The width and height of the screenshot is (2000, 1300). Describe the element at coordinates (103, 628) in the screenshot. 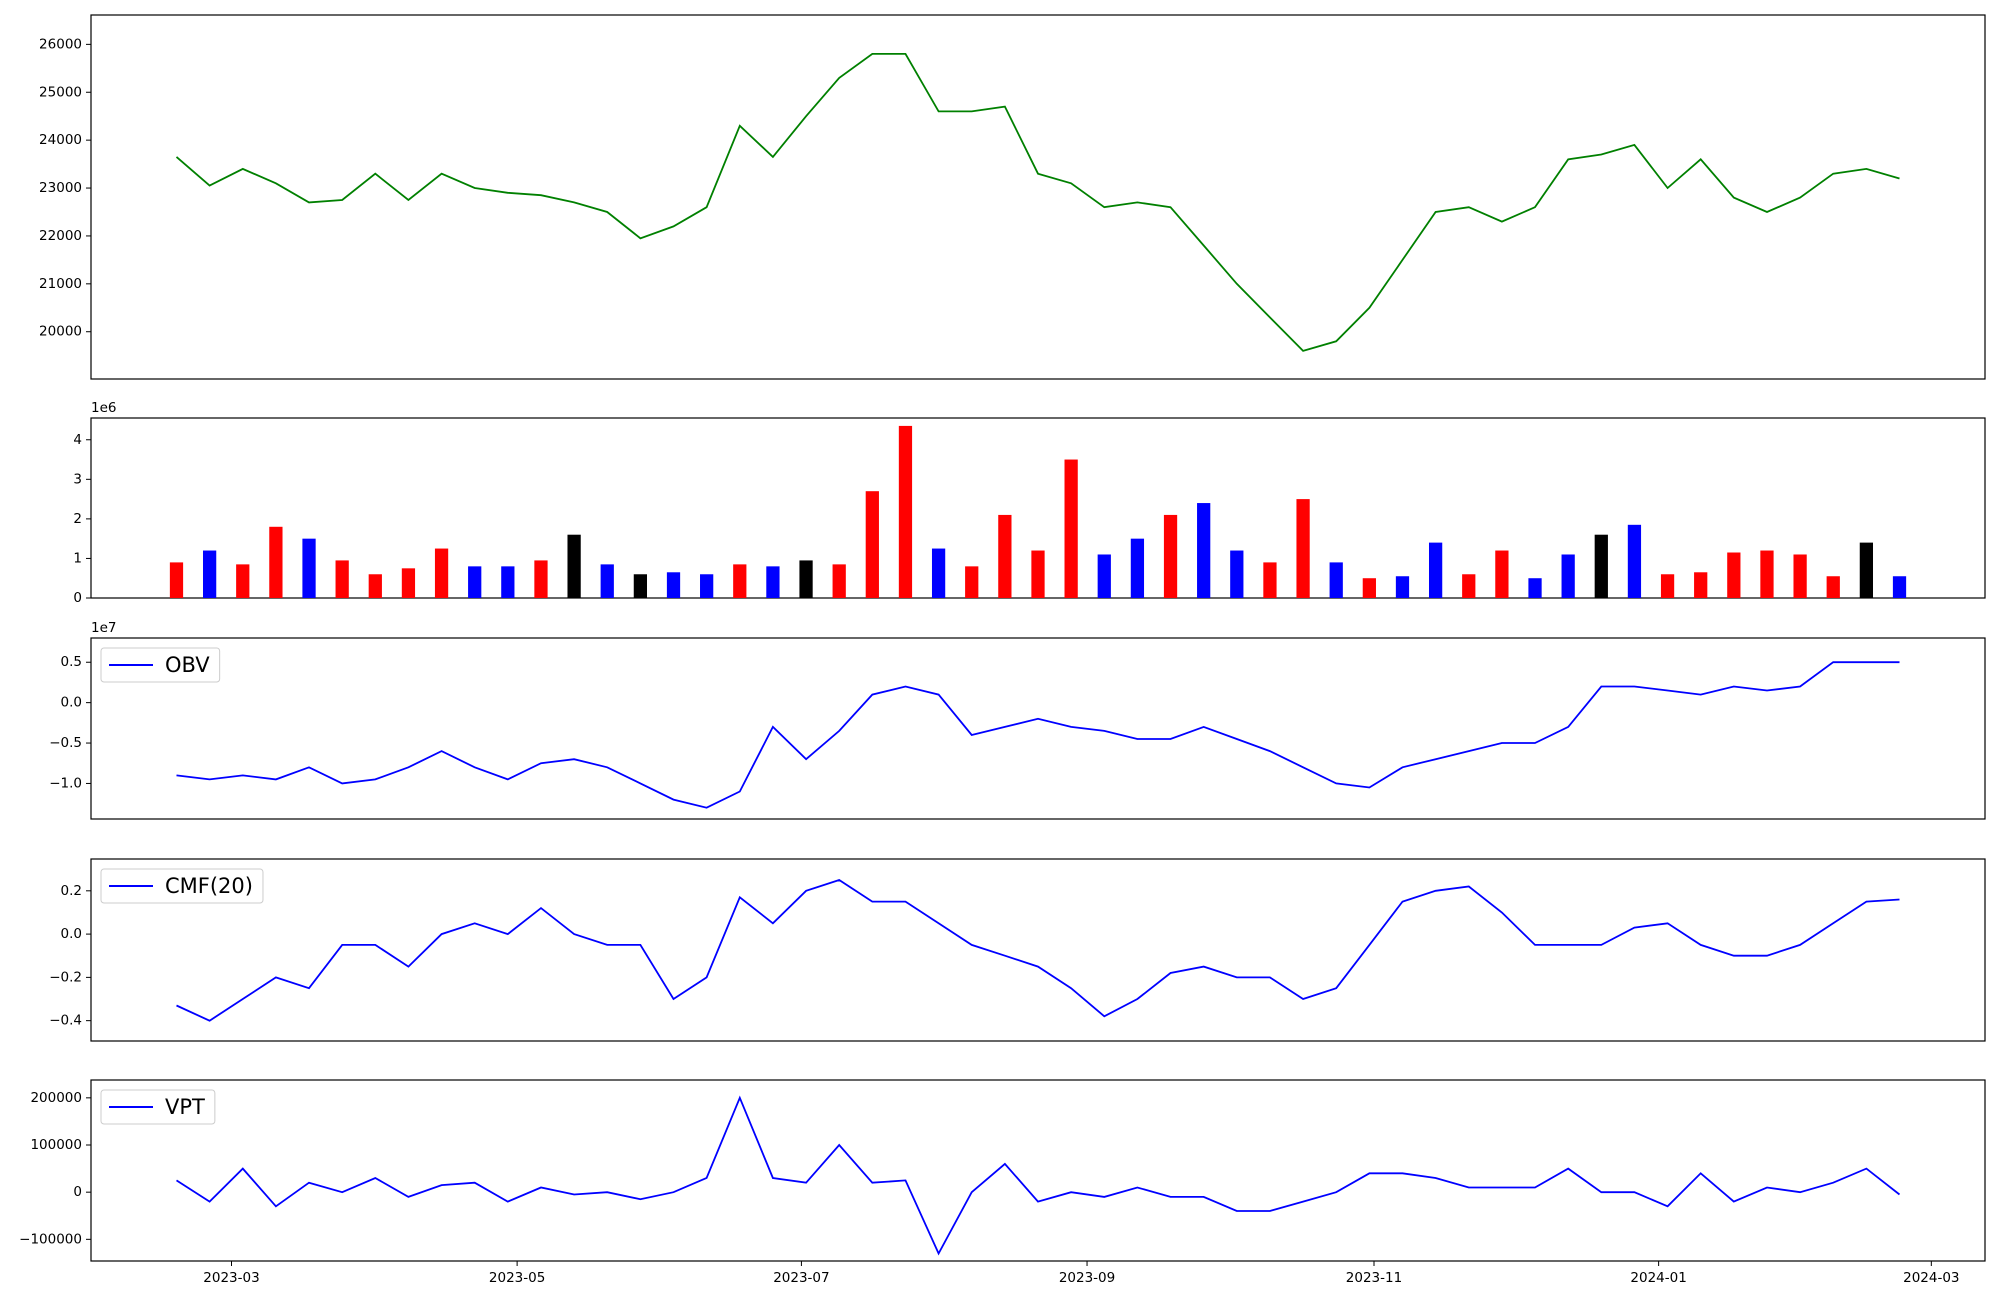

I see `axis-offset-label: 1e7` at that location.